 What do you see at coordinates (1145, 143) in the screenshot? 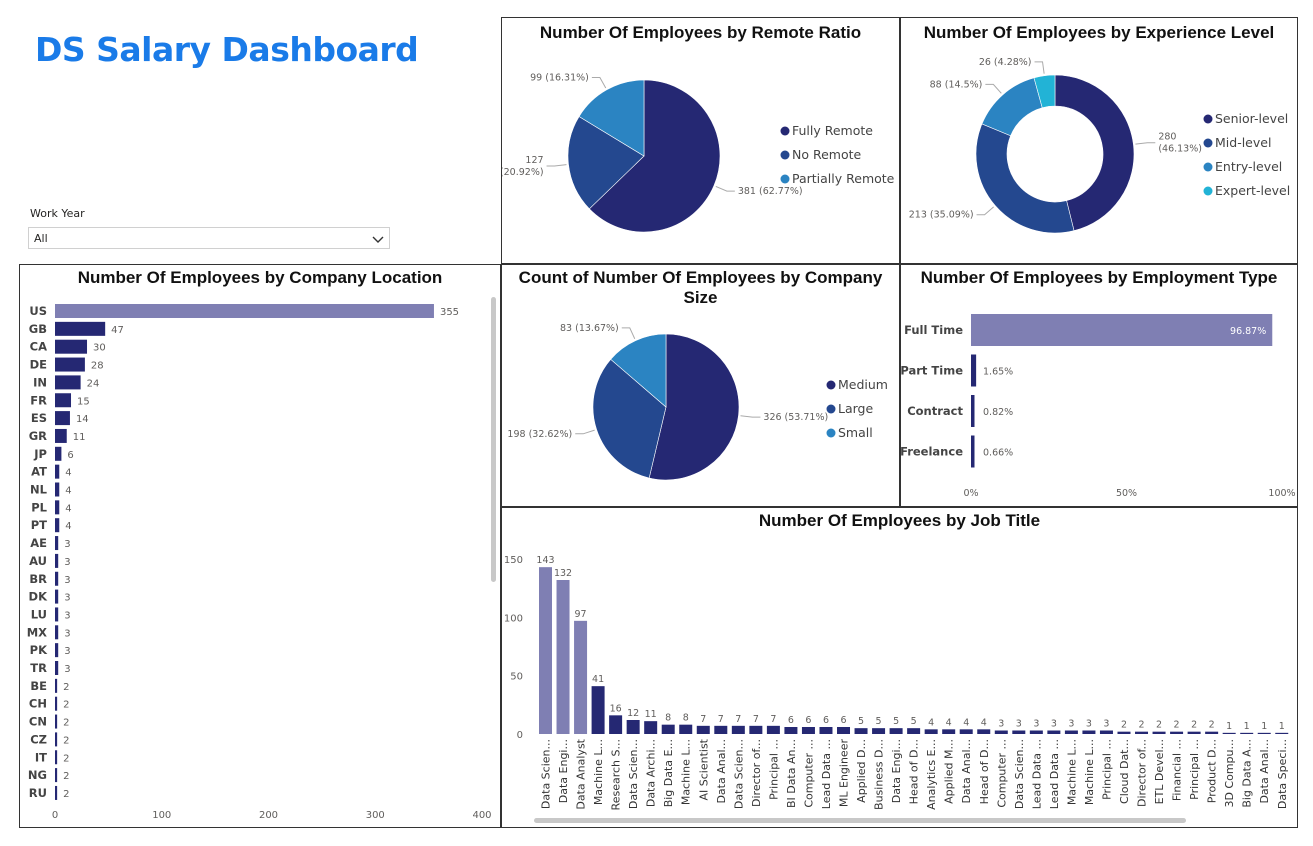
I see `leader-line-senior-level` at bounding box center [1145, 143].